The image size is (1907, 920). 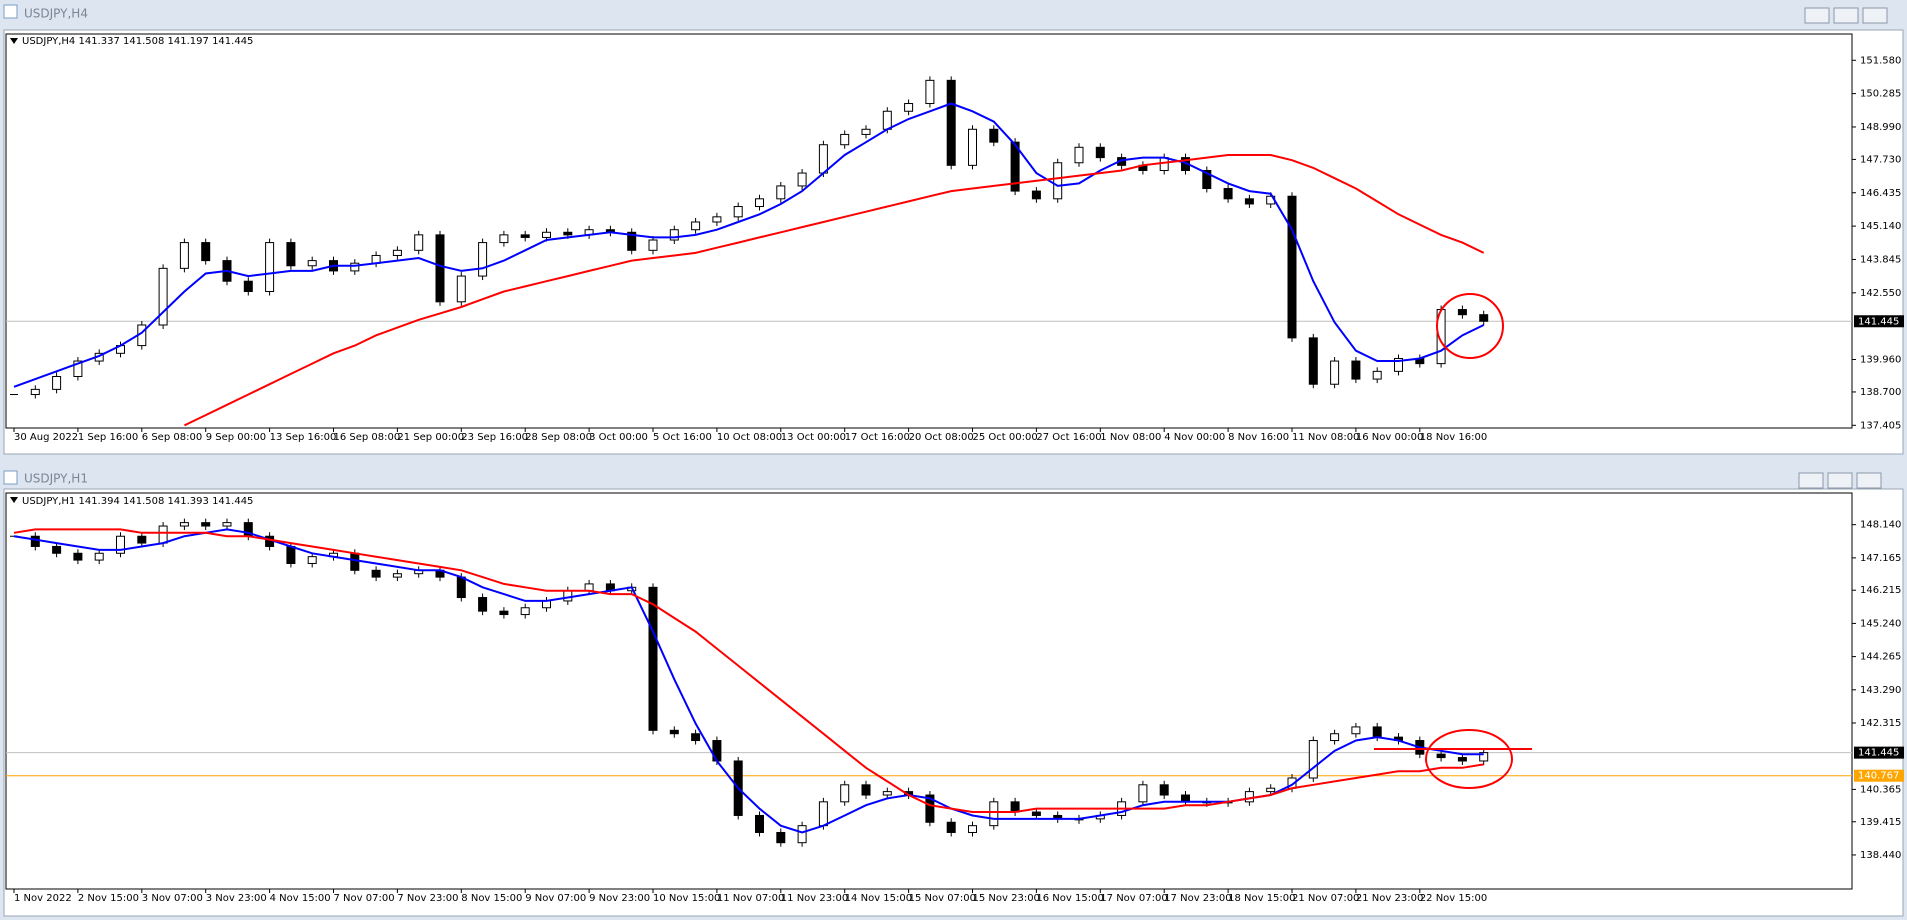 I want to click on x-tick-label: 21 Sep 00:00, so click(x=430, y=437).